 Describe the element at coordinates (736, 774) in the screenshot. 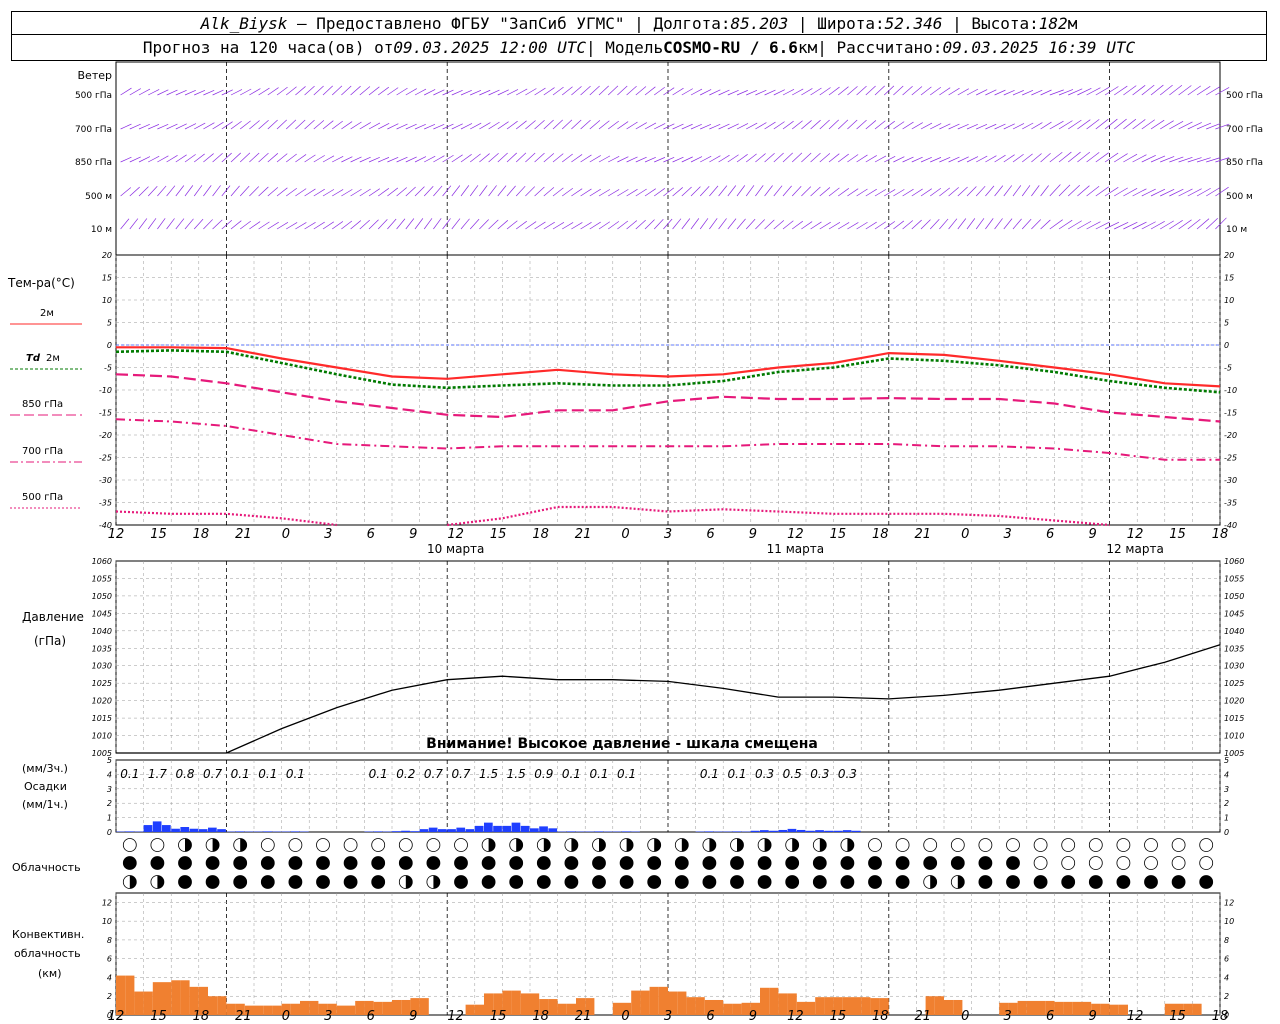

I see `precip-3h-value: 0.1` at that location.